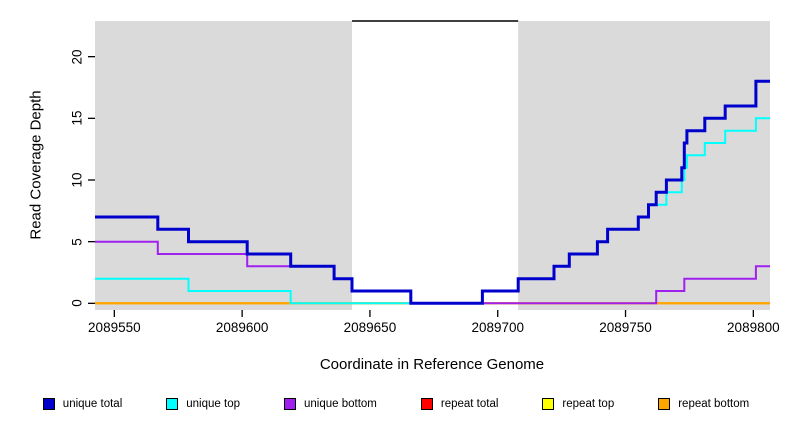 The height and width of the screenshot is (432, 792). What do you see at coordinates (114, 327) in the screenshot?
I see `x-axis-tick-label: 2089550` at bounding box center [114, 327].